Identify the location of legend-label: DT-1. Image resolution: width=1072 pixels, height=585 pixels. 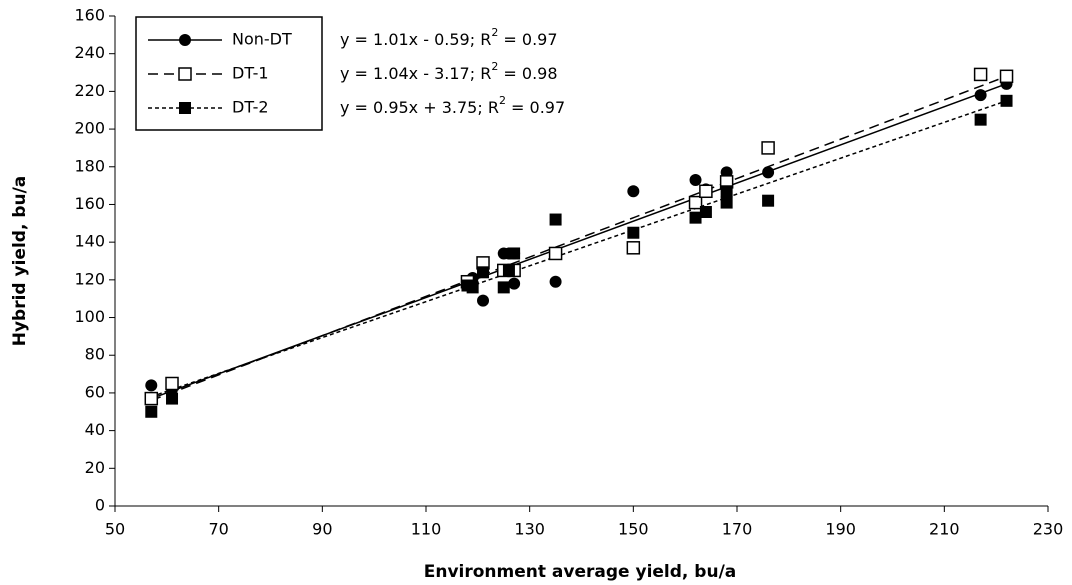
(250, 73).